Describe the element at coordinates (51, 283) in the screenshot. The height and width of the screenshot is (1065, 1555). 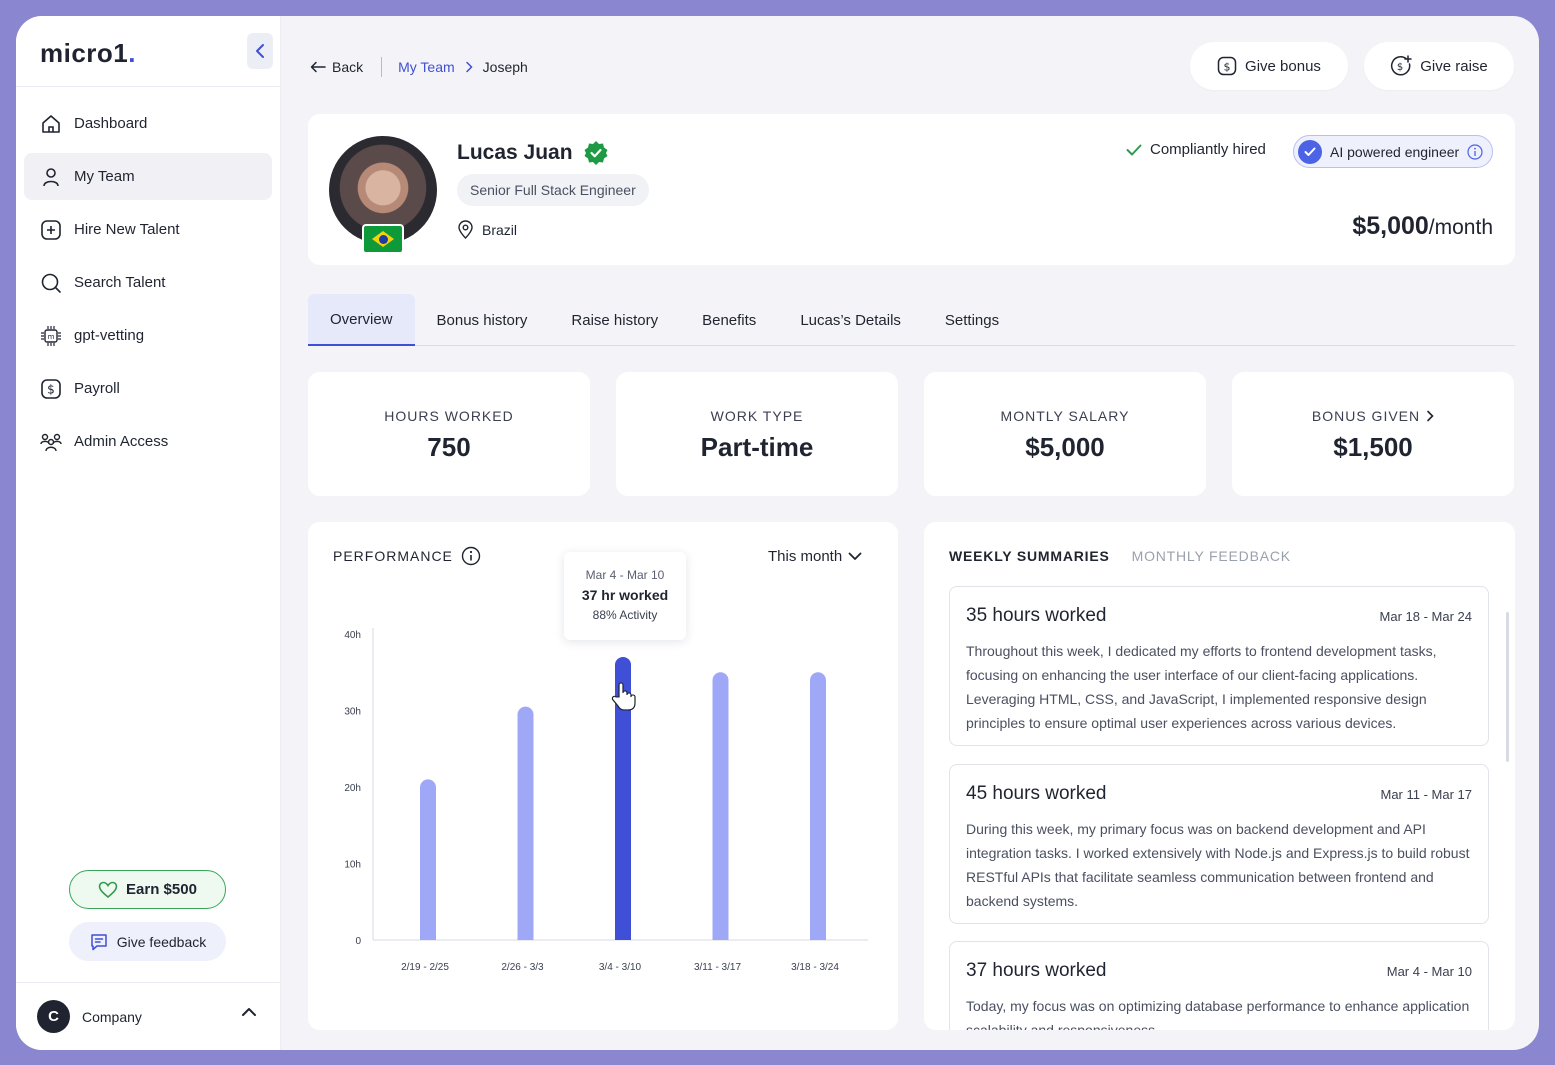
I see `search-icon` at that location.